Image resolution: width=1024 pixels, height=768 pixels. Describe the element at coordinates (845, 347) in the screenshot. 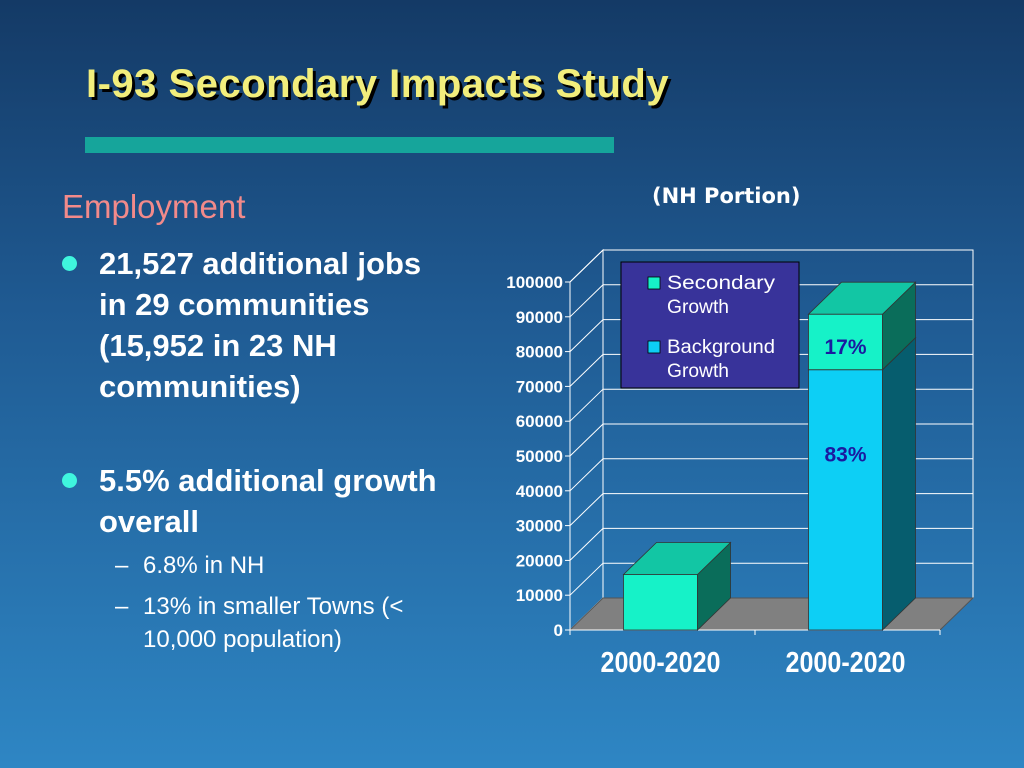

I see `bar-segment-label: 17%` at that location.